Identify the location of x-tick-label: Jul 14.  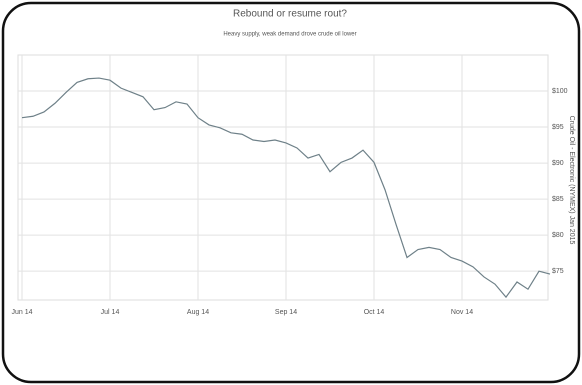
(110, 312).